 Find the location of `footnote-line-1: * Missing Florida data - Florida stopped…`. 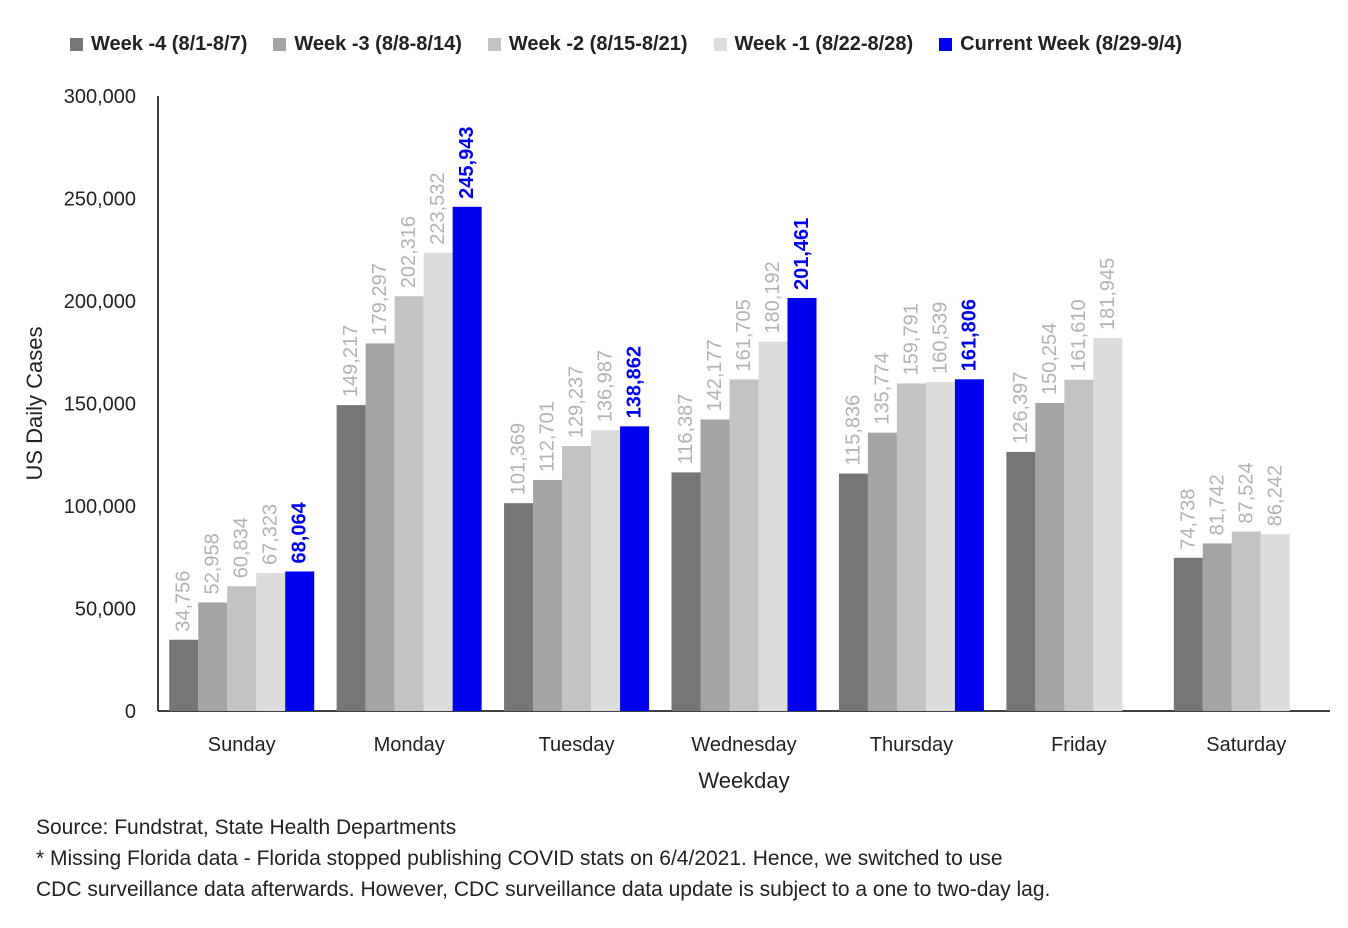

footnote-line-1: * Missing Florida data - Florida stopped… is located at coordinates (519, 858).